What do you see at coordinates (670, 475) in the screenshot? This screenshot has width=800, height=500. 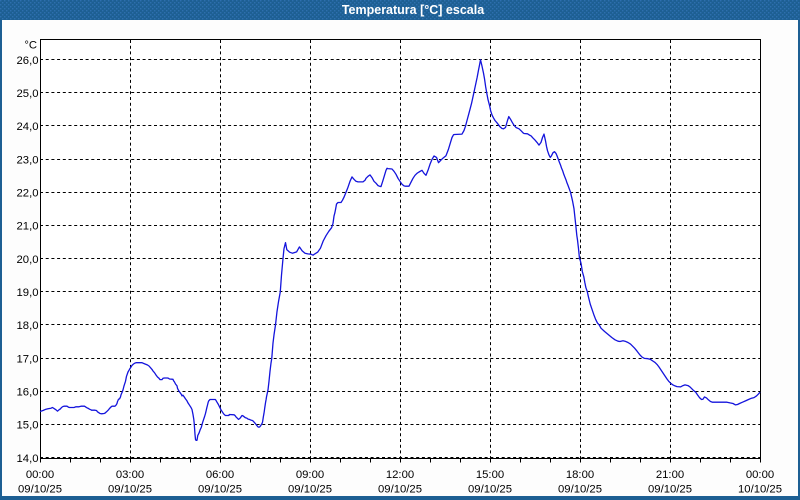 I see `svg-text: 21:00` at bounding box center [670, 475].